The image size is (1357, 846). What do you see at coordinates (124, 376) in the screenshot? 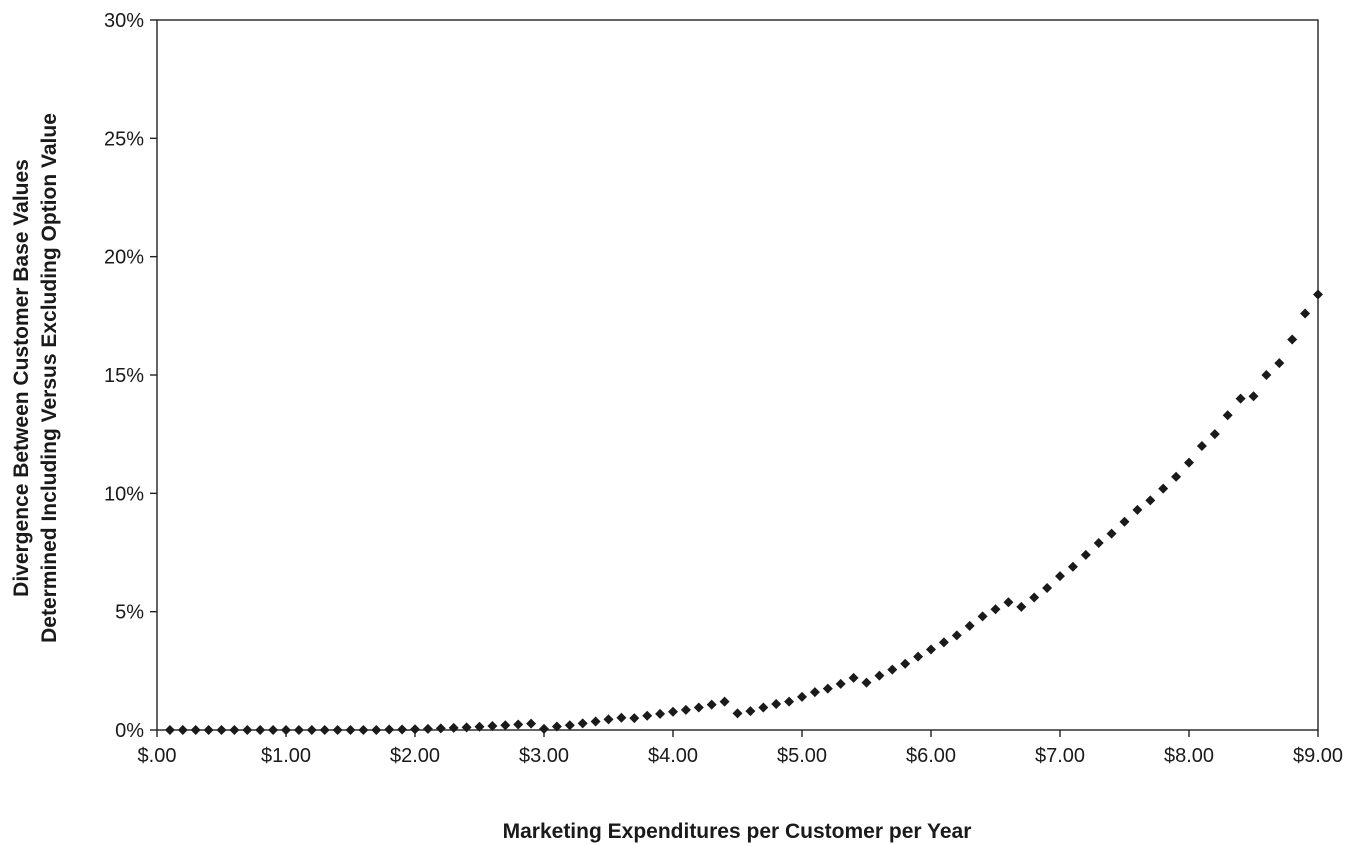
I see `y-tick-label: 15%` at bounding box center [124, 376].